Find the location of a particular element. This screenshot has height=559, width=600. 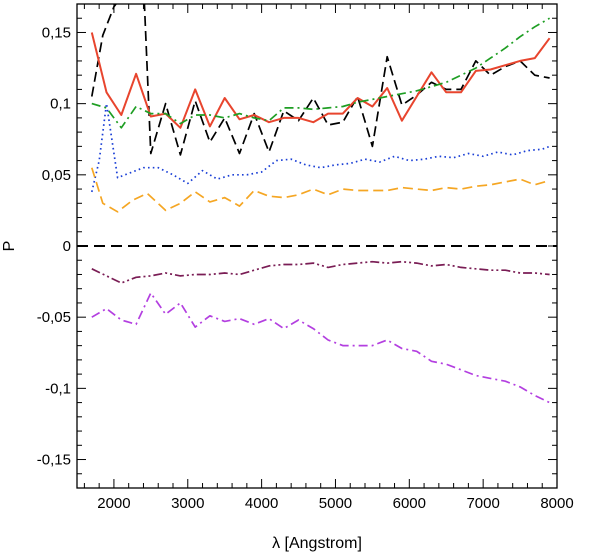

y-tick-label: 0,1 is located at coordinates (60, 104).